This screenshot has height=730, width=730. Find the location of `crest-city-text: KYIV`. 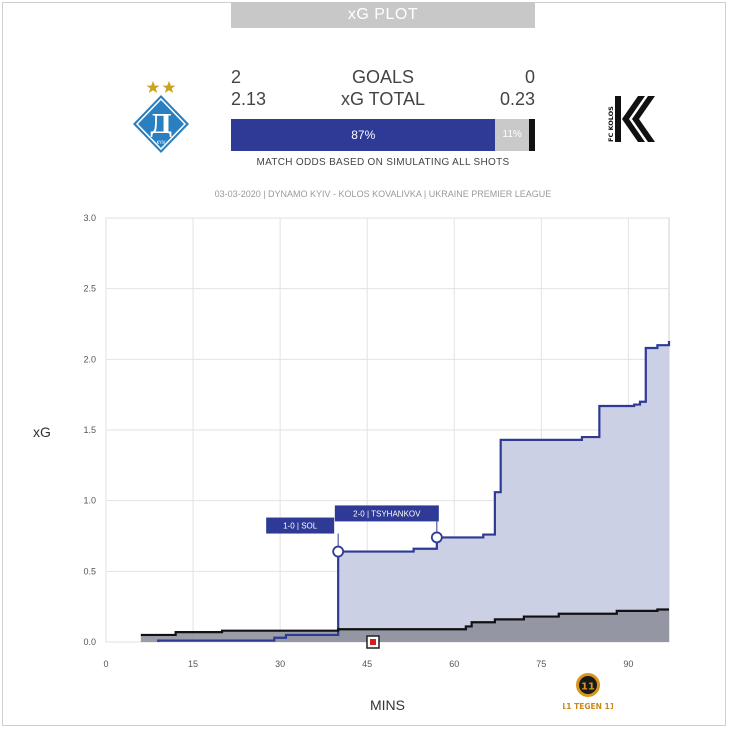

crest-city-text: KYIV is located at coordinates (161, 142).